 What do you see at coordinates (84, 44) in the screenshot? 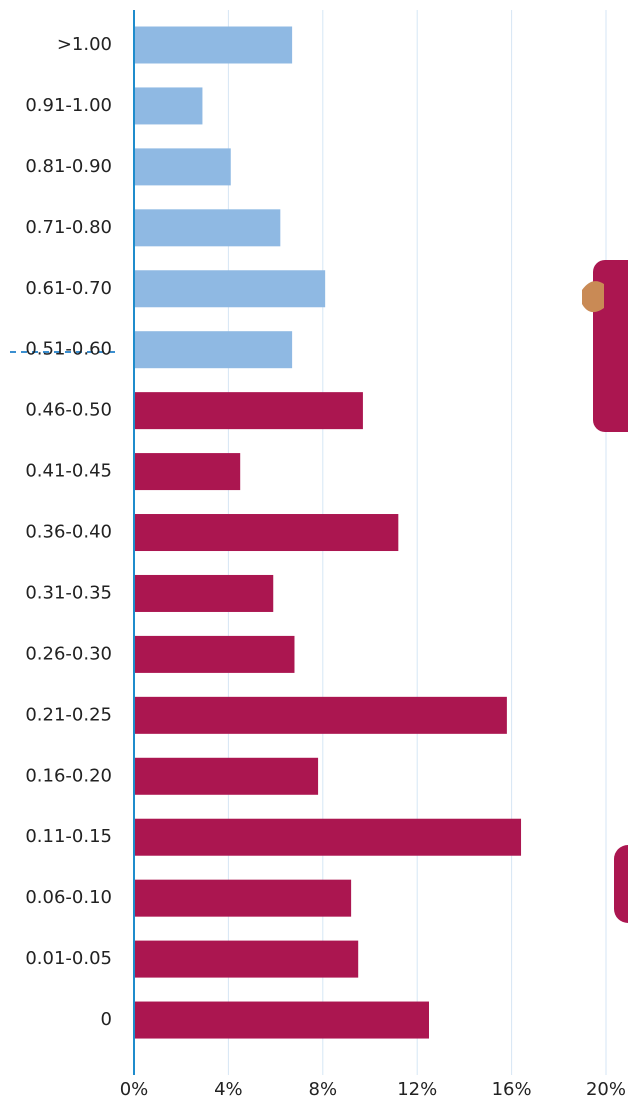
I see `y-tick-label: >1.00` at bounding box center [84, 44].